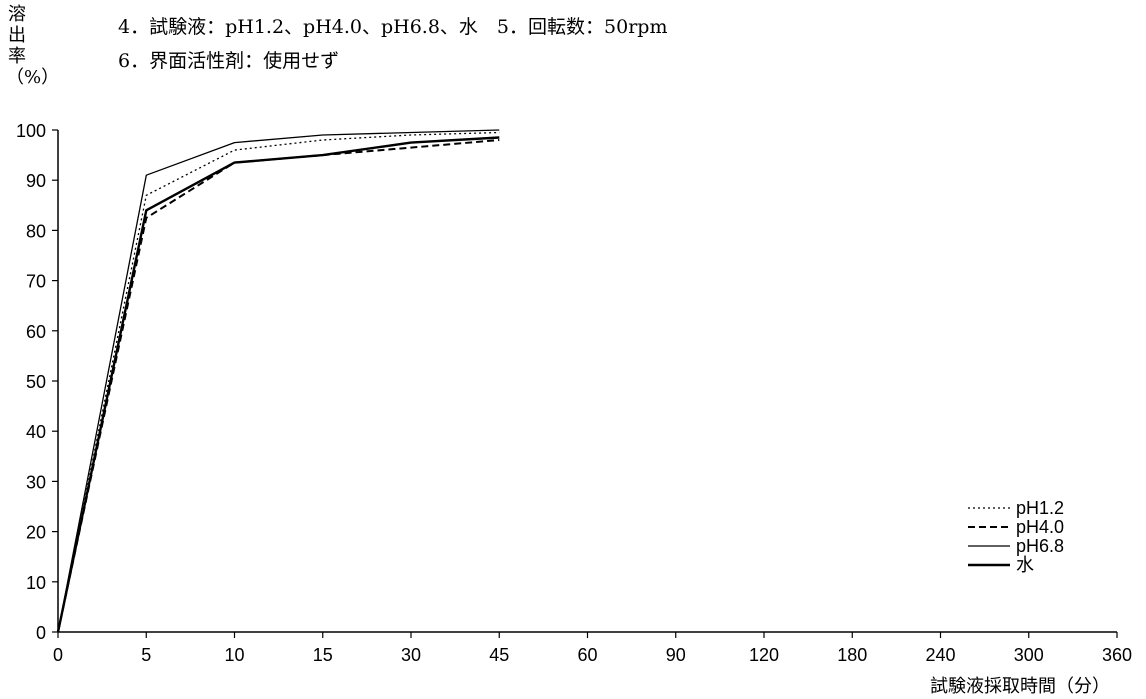 This screenshot has width=1146, height=699. I want to click on x-tick-label: 0, so click(58, 655).